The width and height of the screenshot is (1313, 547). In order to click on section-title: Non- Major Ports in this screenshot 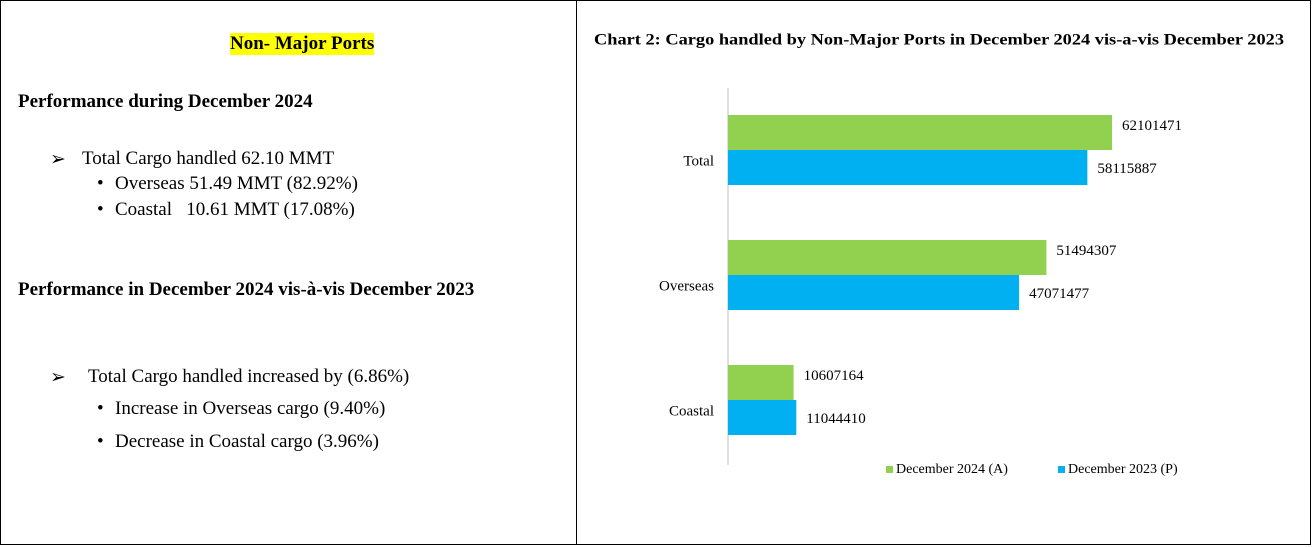, I will do `click(302, 44)`.